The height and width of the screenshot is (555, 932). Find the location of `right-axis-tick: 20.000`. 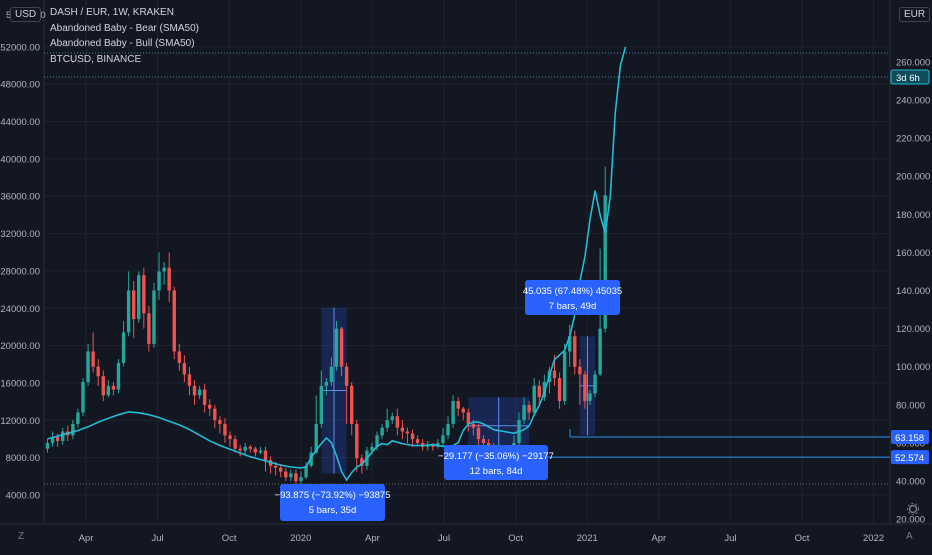

right-axis-tick: 20.000 is located at coordinates (910, 520).